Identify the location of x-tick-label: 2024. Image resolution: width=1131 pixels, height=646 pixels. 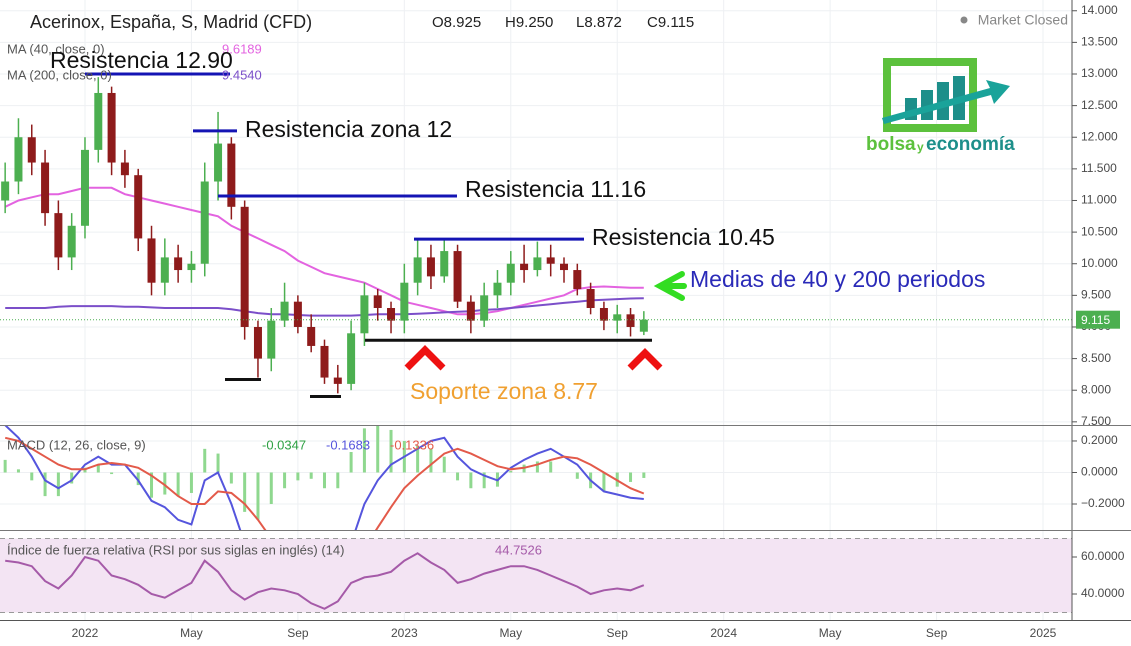
(723, 633).